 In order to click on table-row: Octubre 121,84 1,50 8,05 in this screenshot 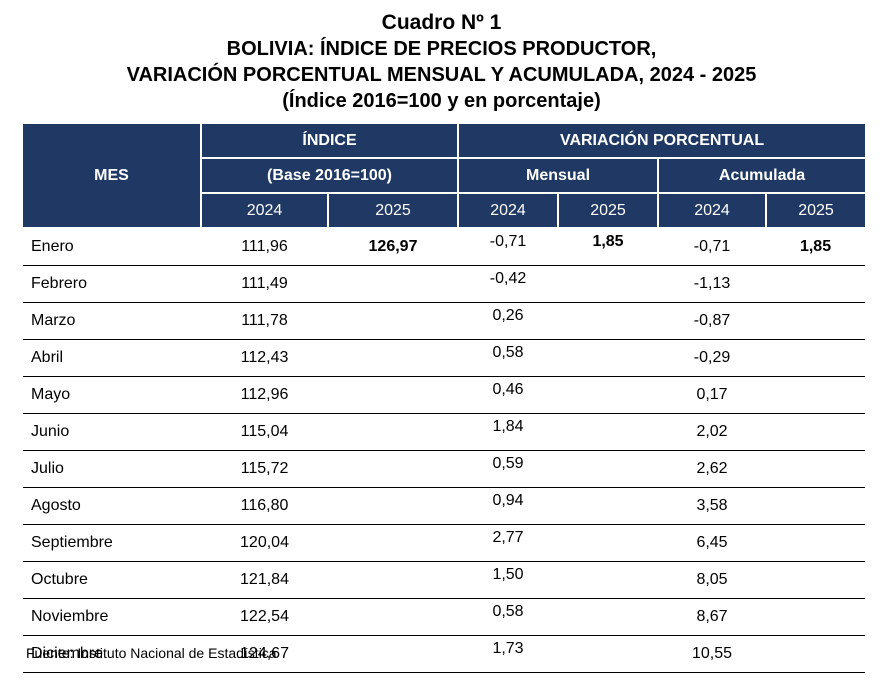, I will do `click(444, 580)`.